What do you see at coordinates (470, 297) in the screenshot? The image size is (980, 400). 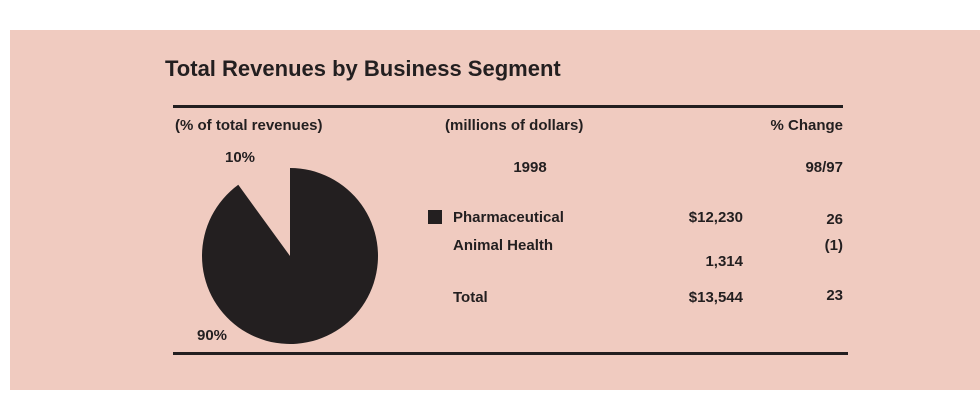 I see `row-label: Total` at bounding box center [470, 297].